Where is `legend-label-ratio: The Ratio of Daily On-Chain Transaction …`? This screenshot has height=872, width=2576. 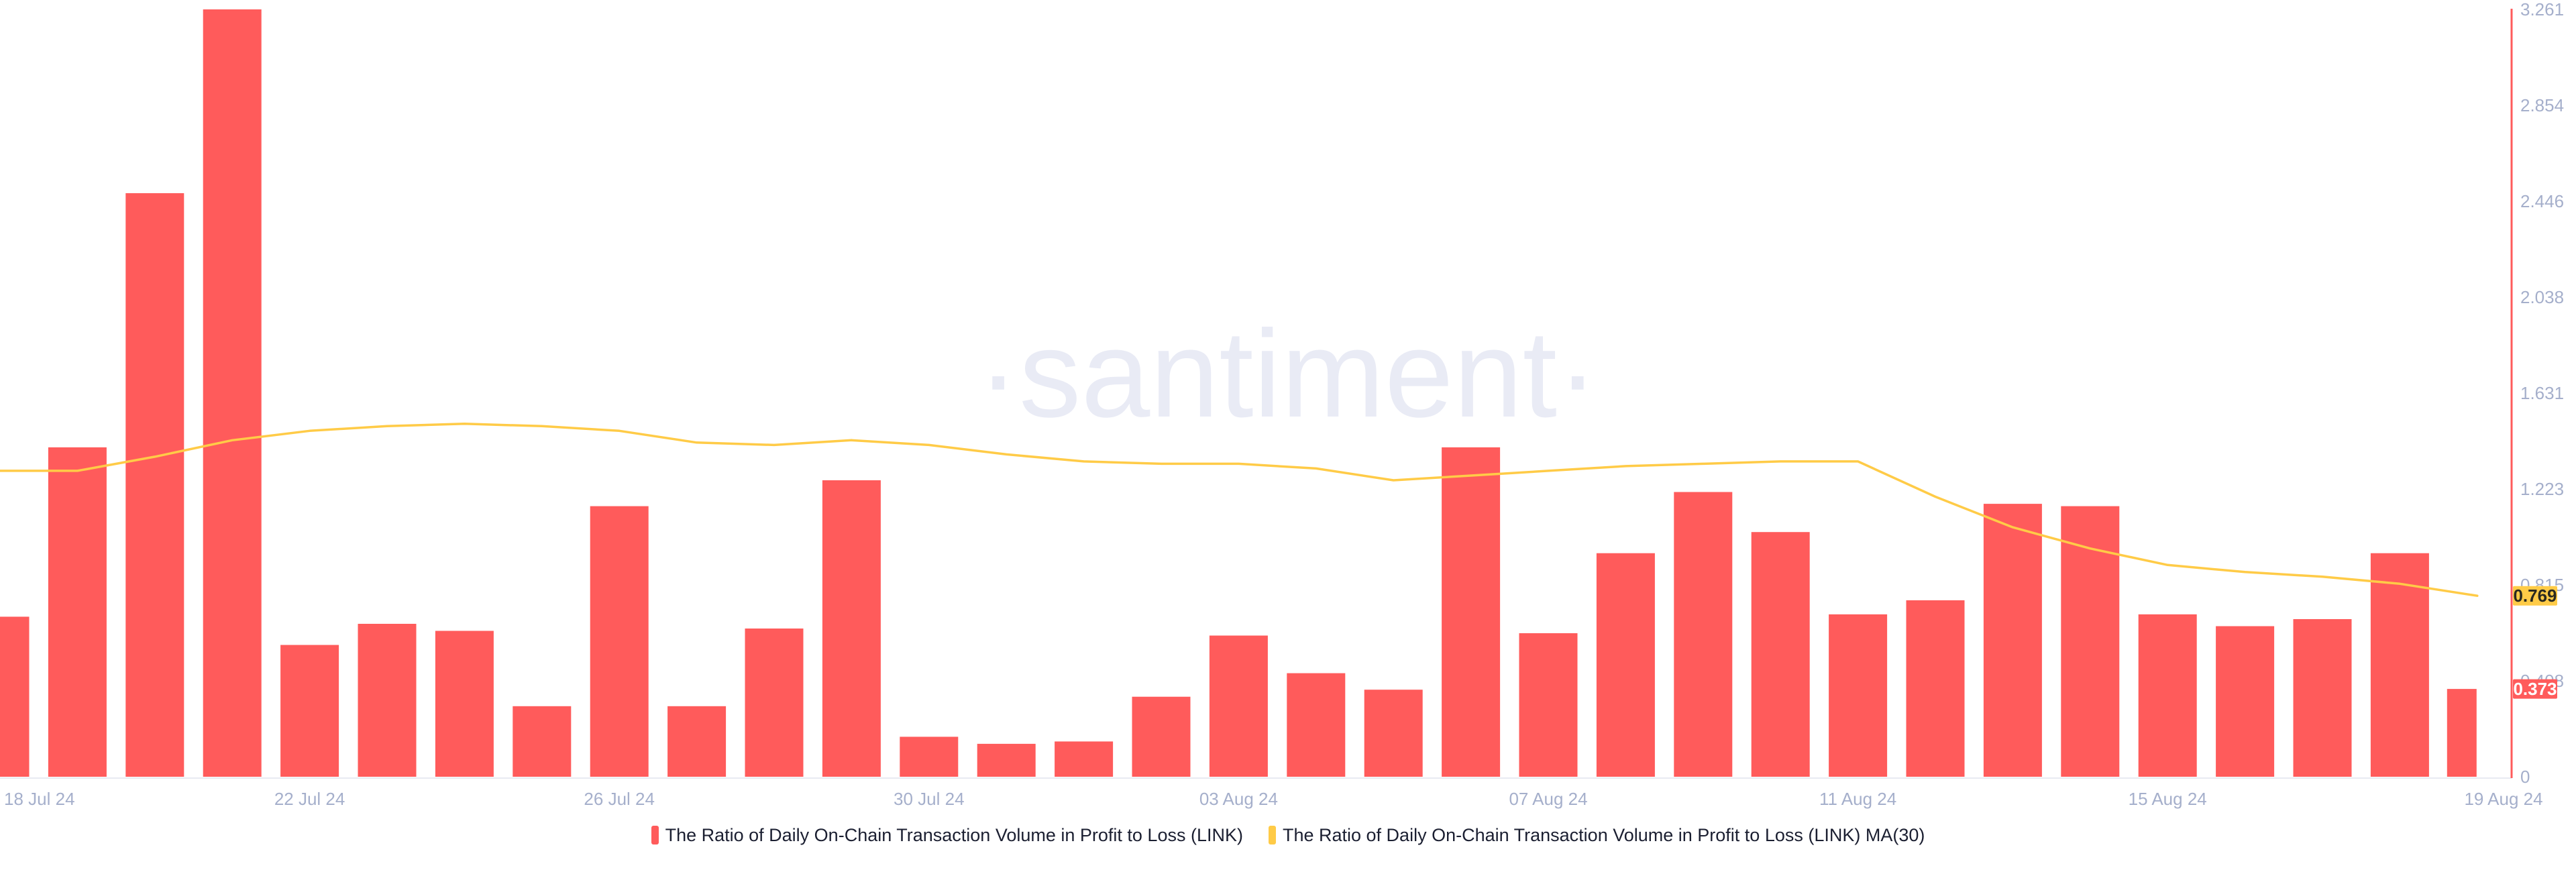
legend-label-ratio: The Ratio of Daily On-Chain Transaction … is located at coordinates (954, 835).